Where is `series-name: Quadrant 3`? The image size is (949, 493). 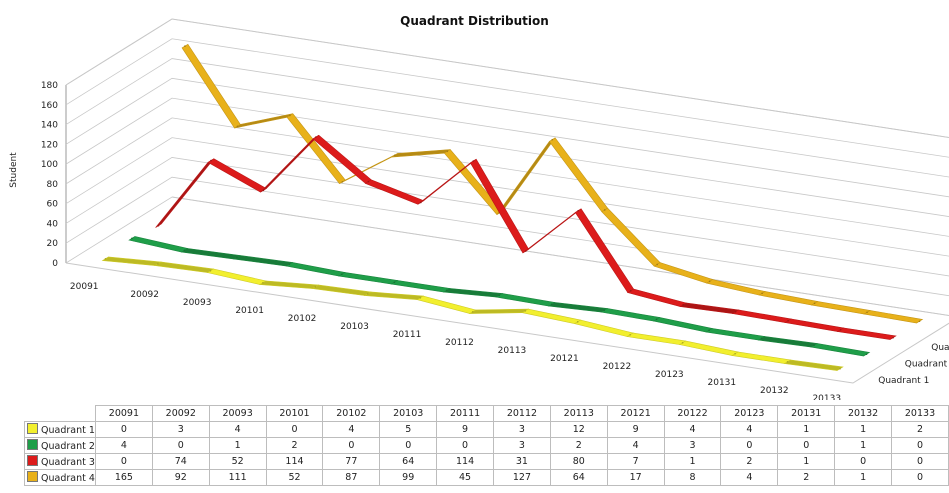 series-name: Quadrant 3 is located at coordinates (68, 462).